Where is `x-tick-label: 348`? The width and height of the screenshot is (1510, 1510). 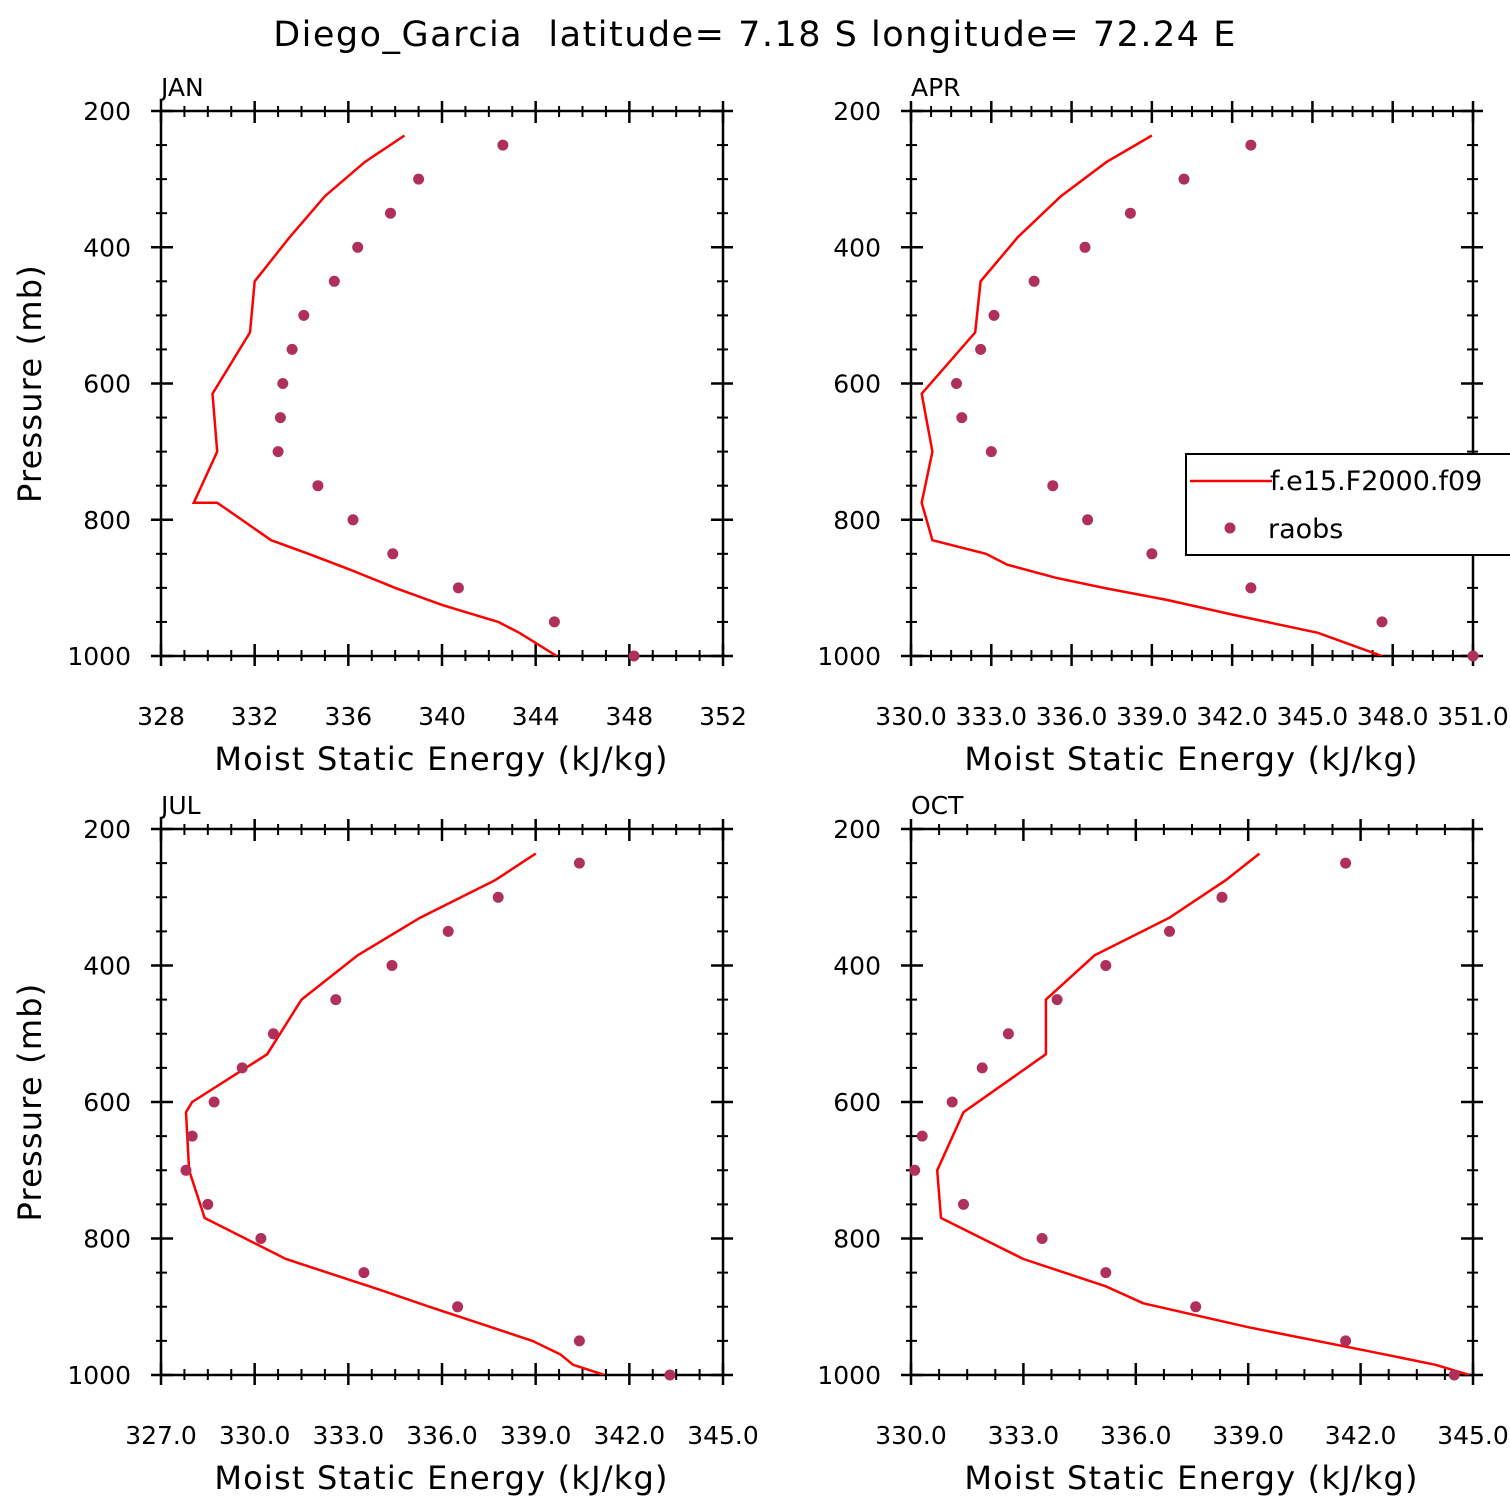
x-tick-label: 348 is located at coordinates (629, 716).